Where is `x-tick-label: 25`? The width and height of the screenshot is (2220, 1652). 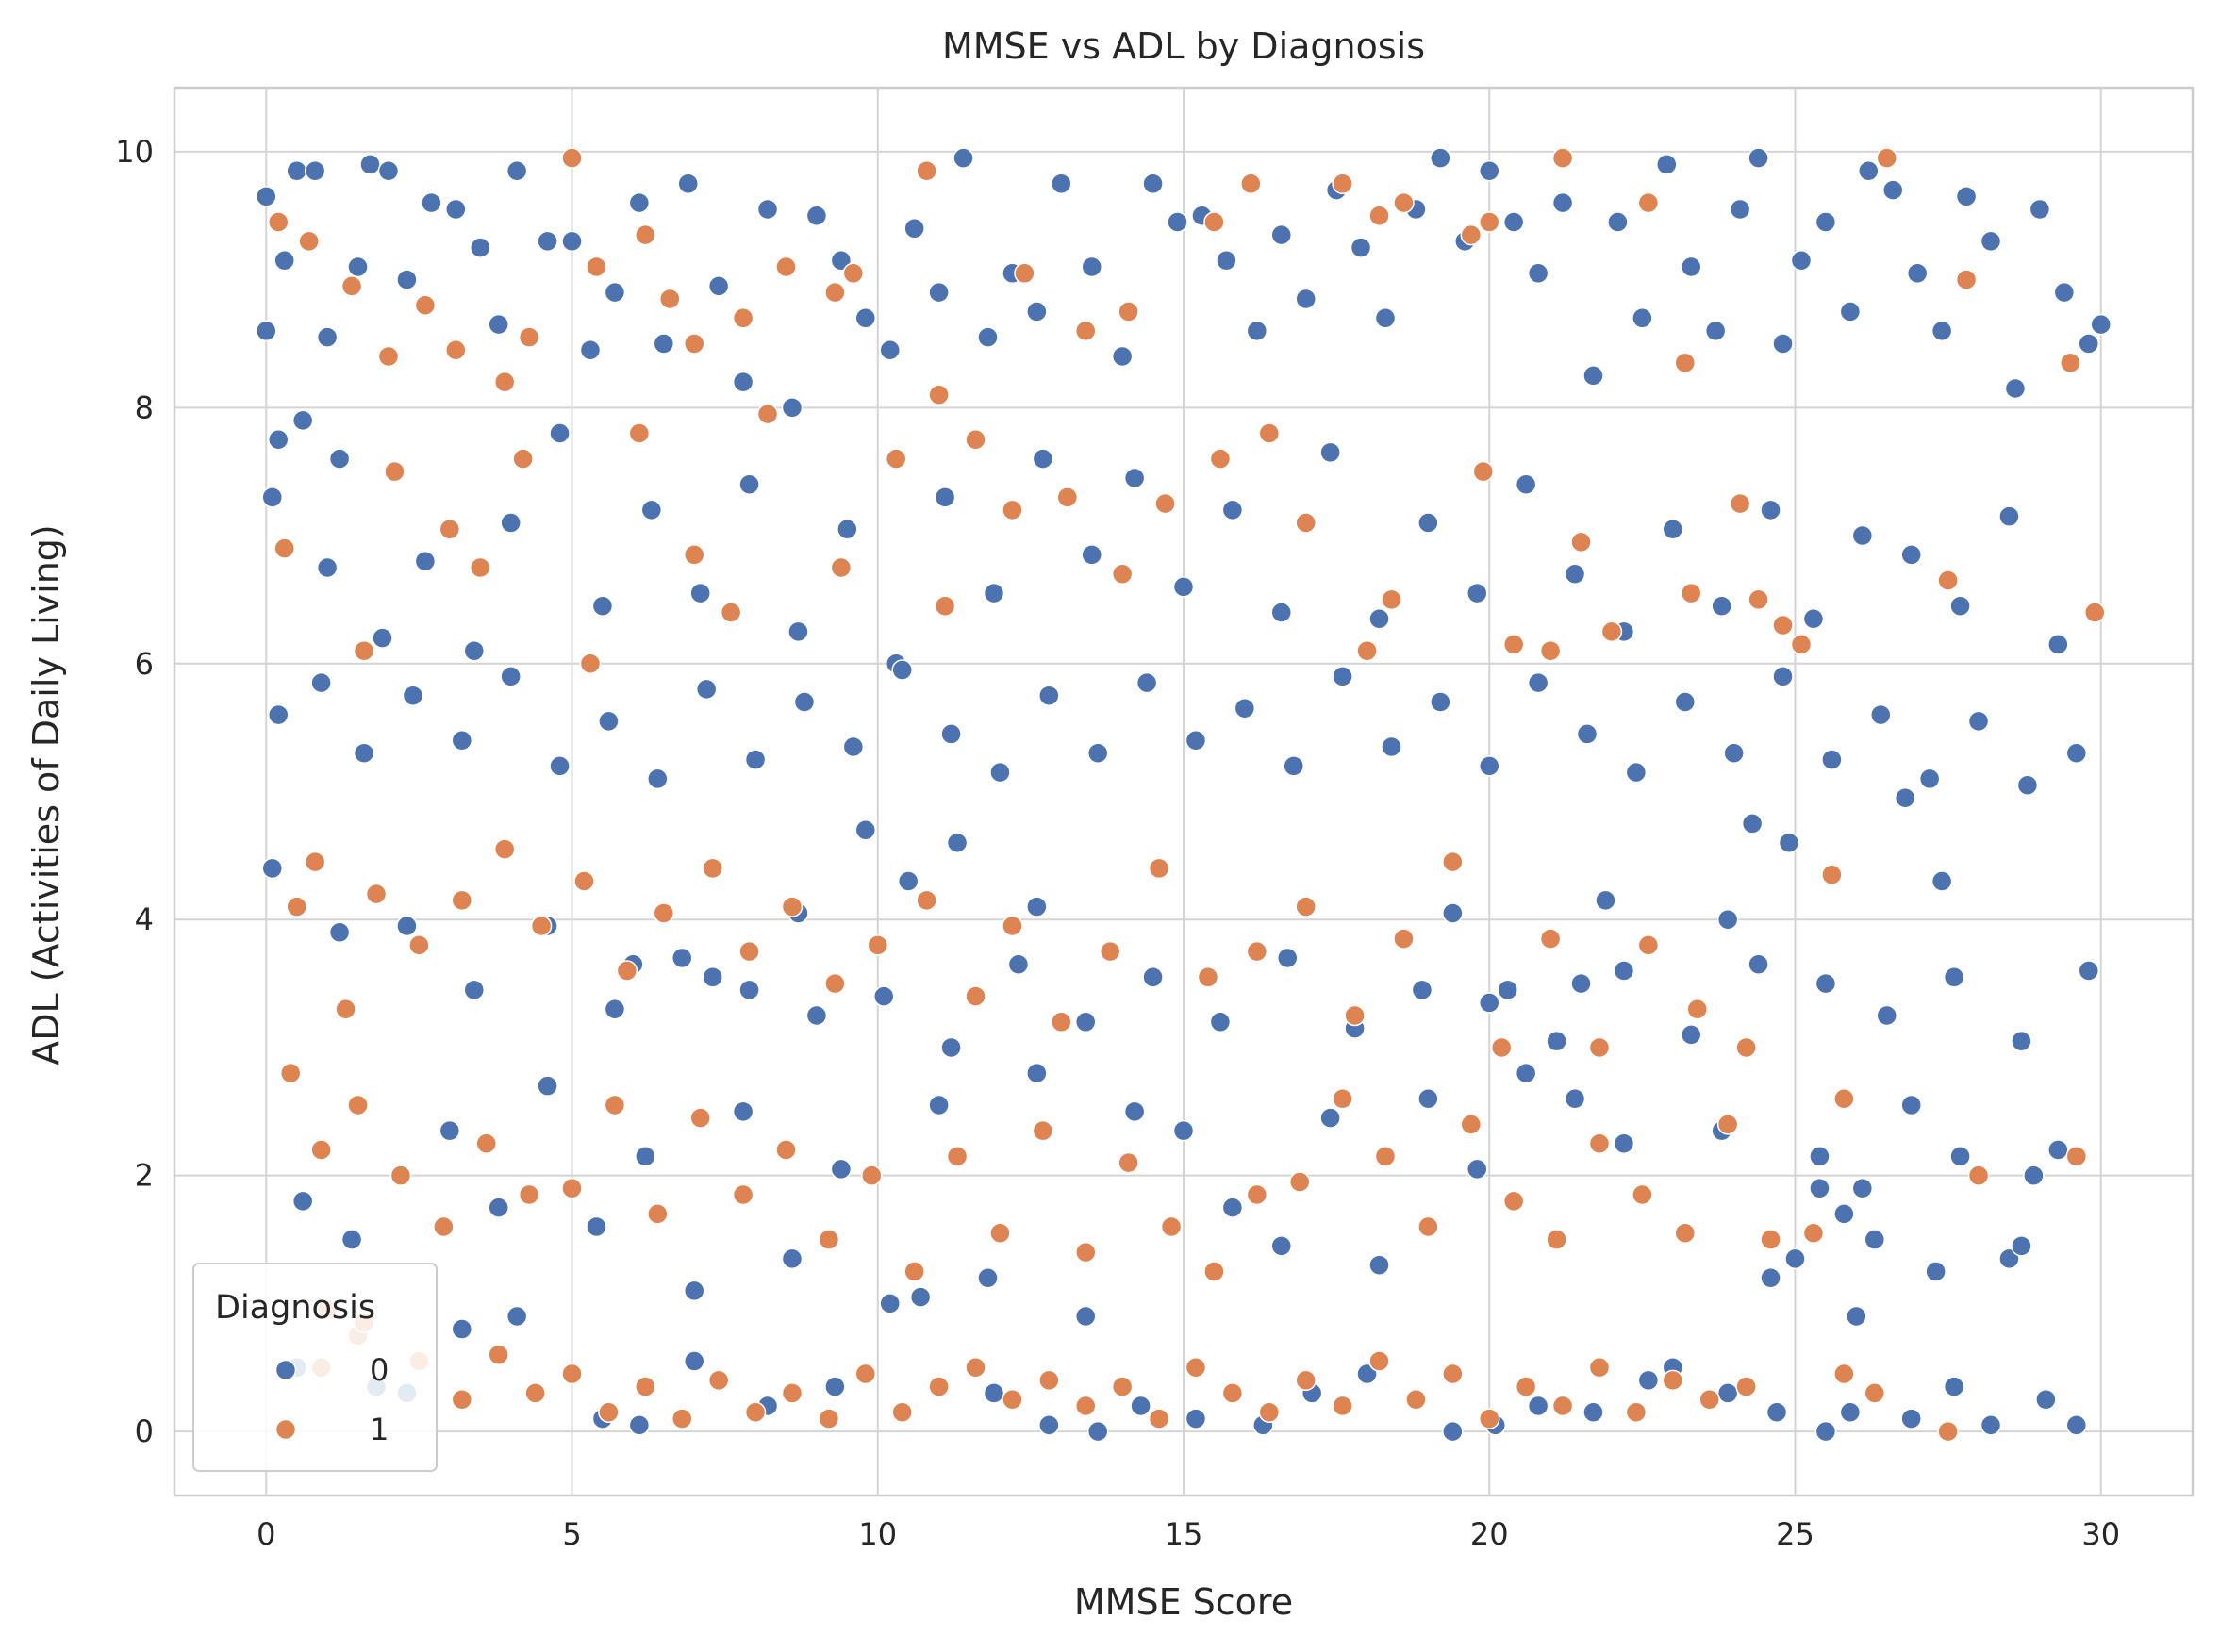 x-tick-label: 25 is located at coordinates (1795, 1534).